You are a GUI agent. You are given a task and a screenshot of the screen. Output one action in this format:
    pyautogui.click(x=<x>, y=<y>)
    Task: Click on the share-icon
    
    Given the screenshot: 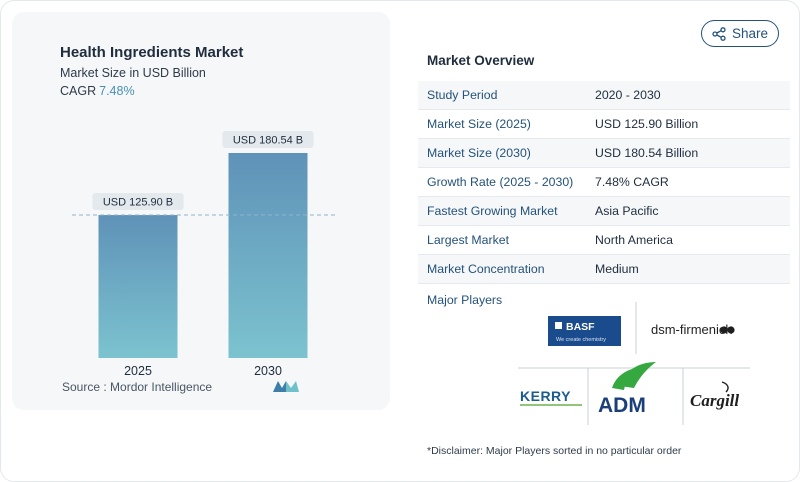 What is the action you would take?
    pyautogui.click(x=719, y=33)
    